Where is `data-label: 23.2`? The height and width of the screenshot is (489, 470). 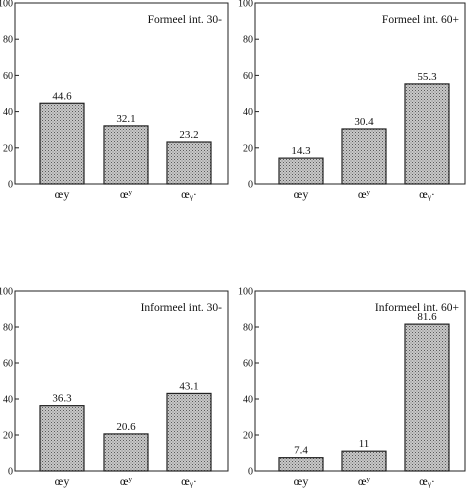
data-label: 23.2 is located at coordinates (188, 135).